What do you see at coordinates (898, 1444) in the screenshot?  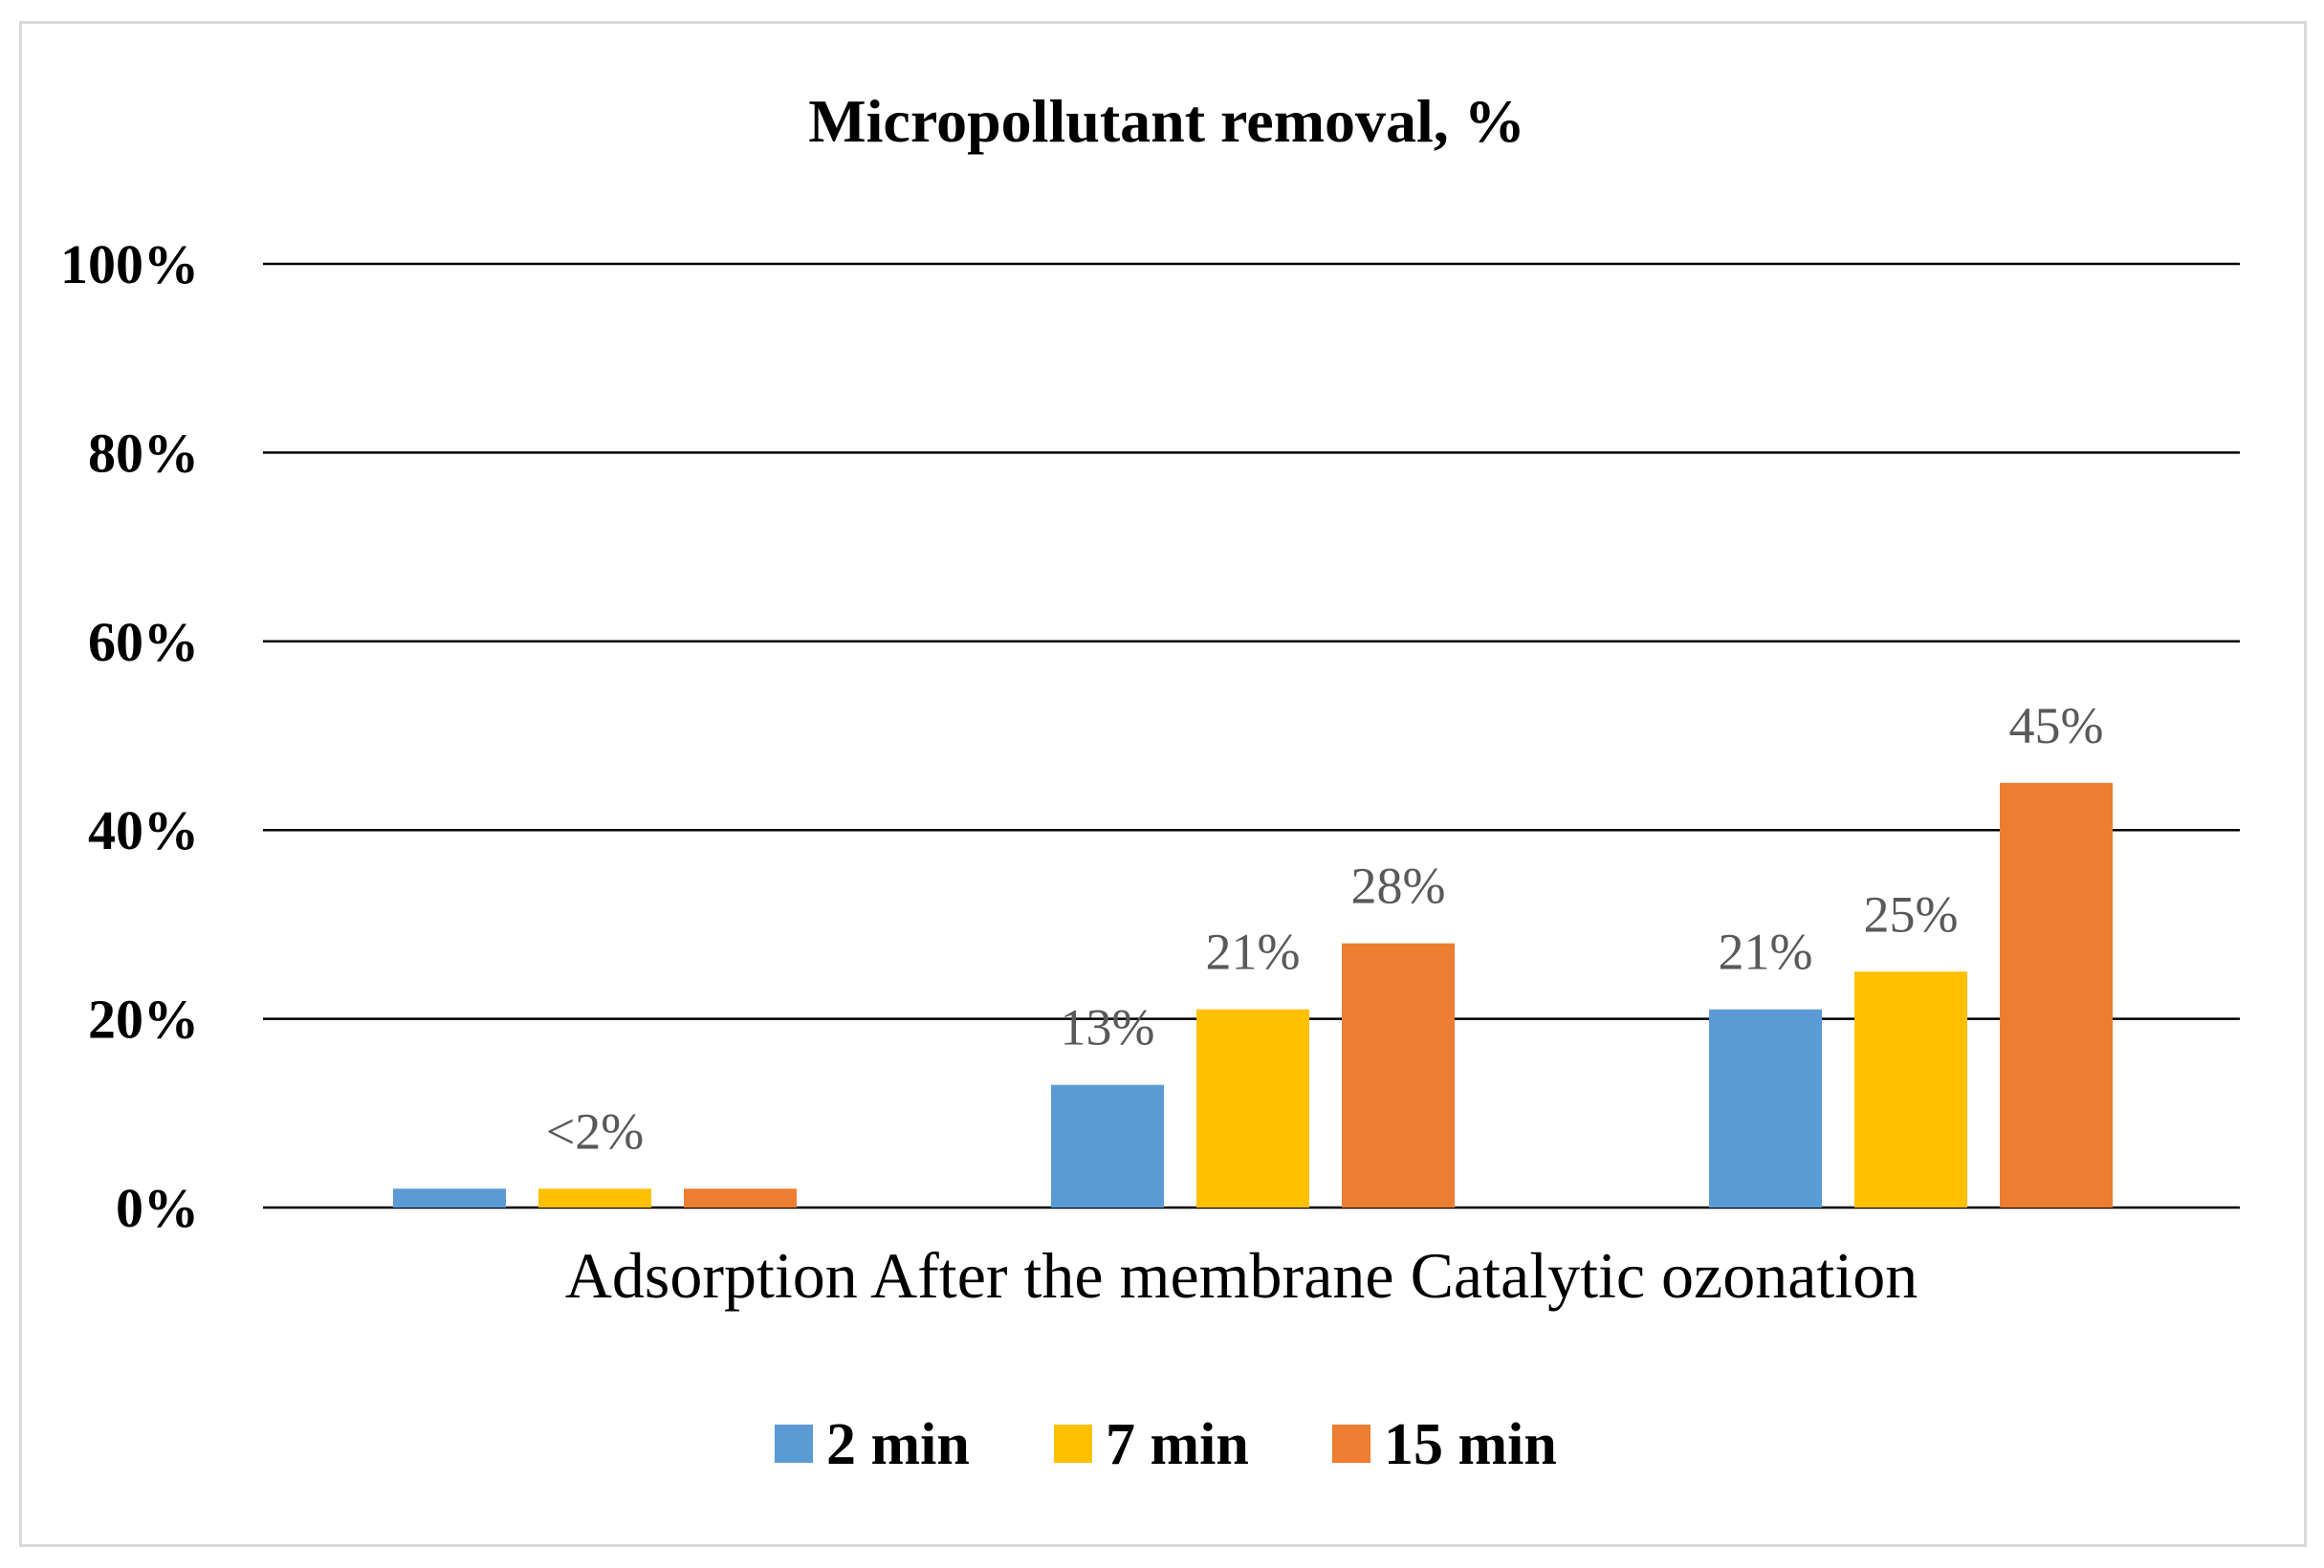 I see `legend-label: 2 min` at bounding box center [898, 1444].